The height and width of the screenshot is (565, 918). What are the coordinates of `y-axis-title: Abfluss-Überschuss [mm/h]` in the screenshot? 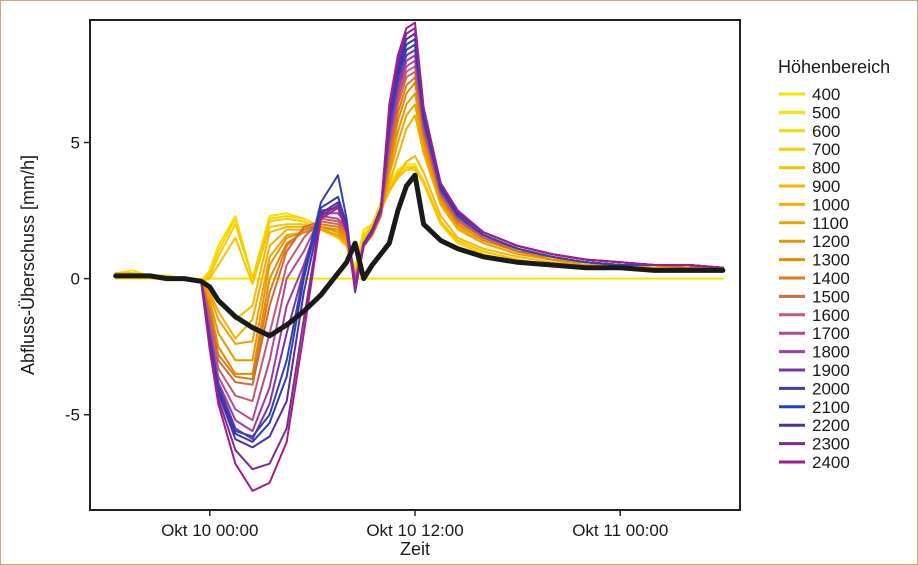 It's located at (28, 265).